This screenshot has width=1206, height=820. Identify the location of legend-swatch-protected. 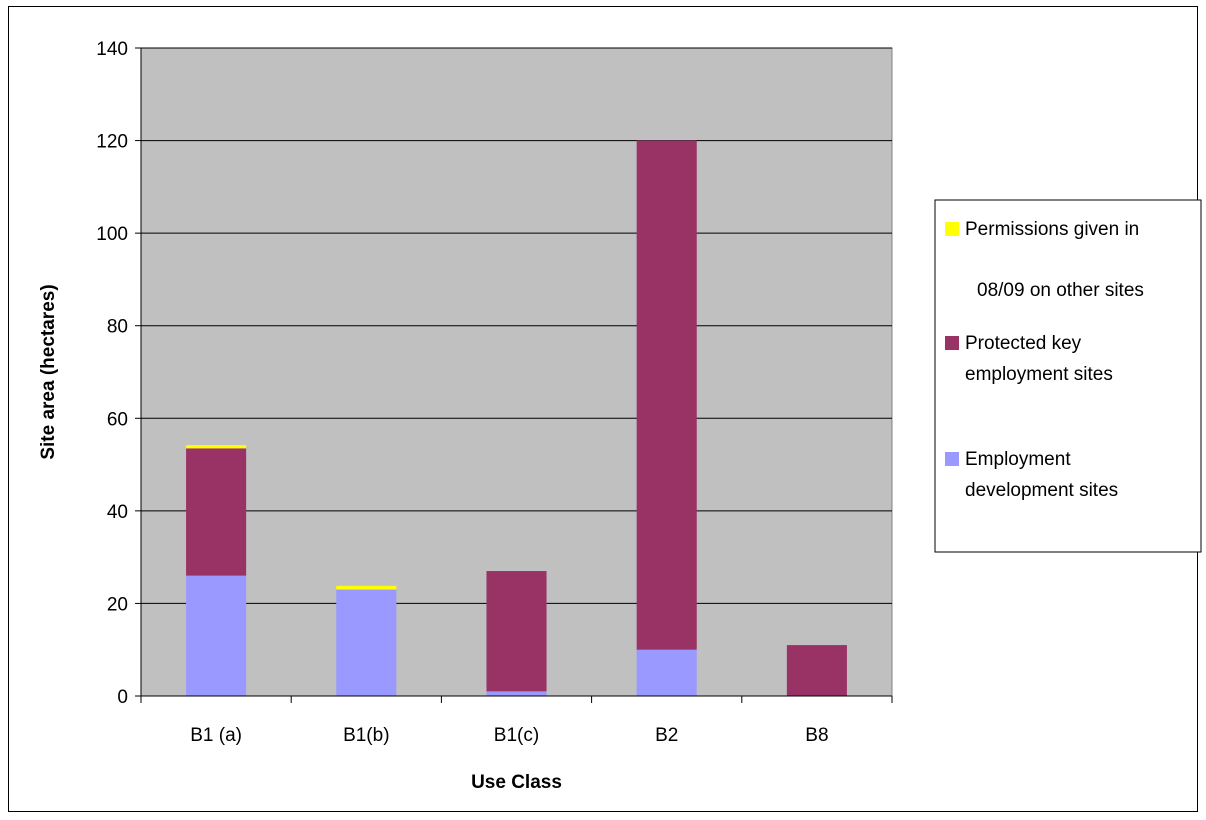
(952, 343).